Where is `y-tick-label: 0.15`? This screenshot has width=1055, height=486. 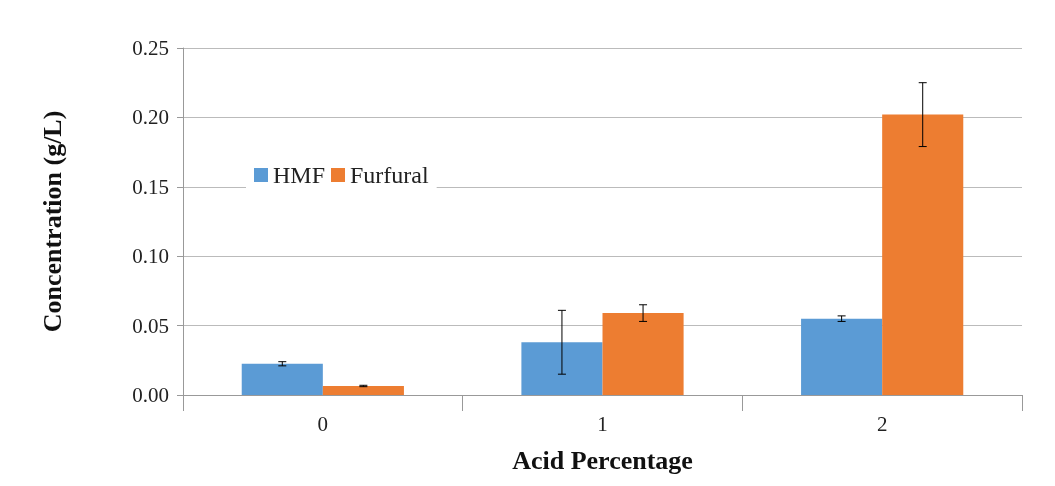
y-tick-label: 0.15 is located at coordinates (150, 186).